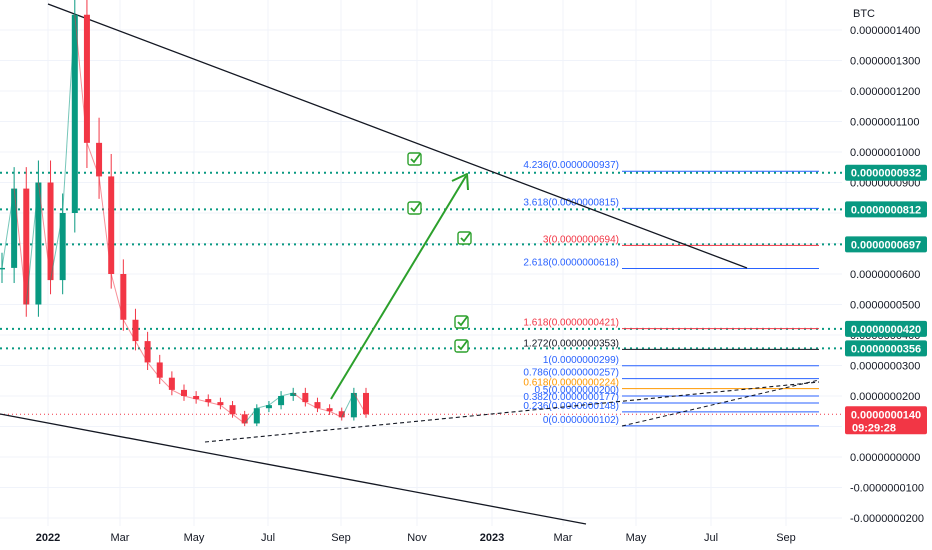  I want to click on price-tick-label: -0.0000000100, so click(887, 489).